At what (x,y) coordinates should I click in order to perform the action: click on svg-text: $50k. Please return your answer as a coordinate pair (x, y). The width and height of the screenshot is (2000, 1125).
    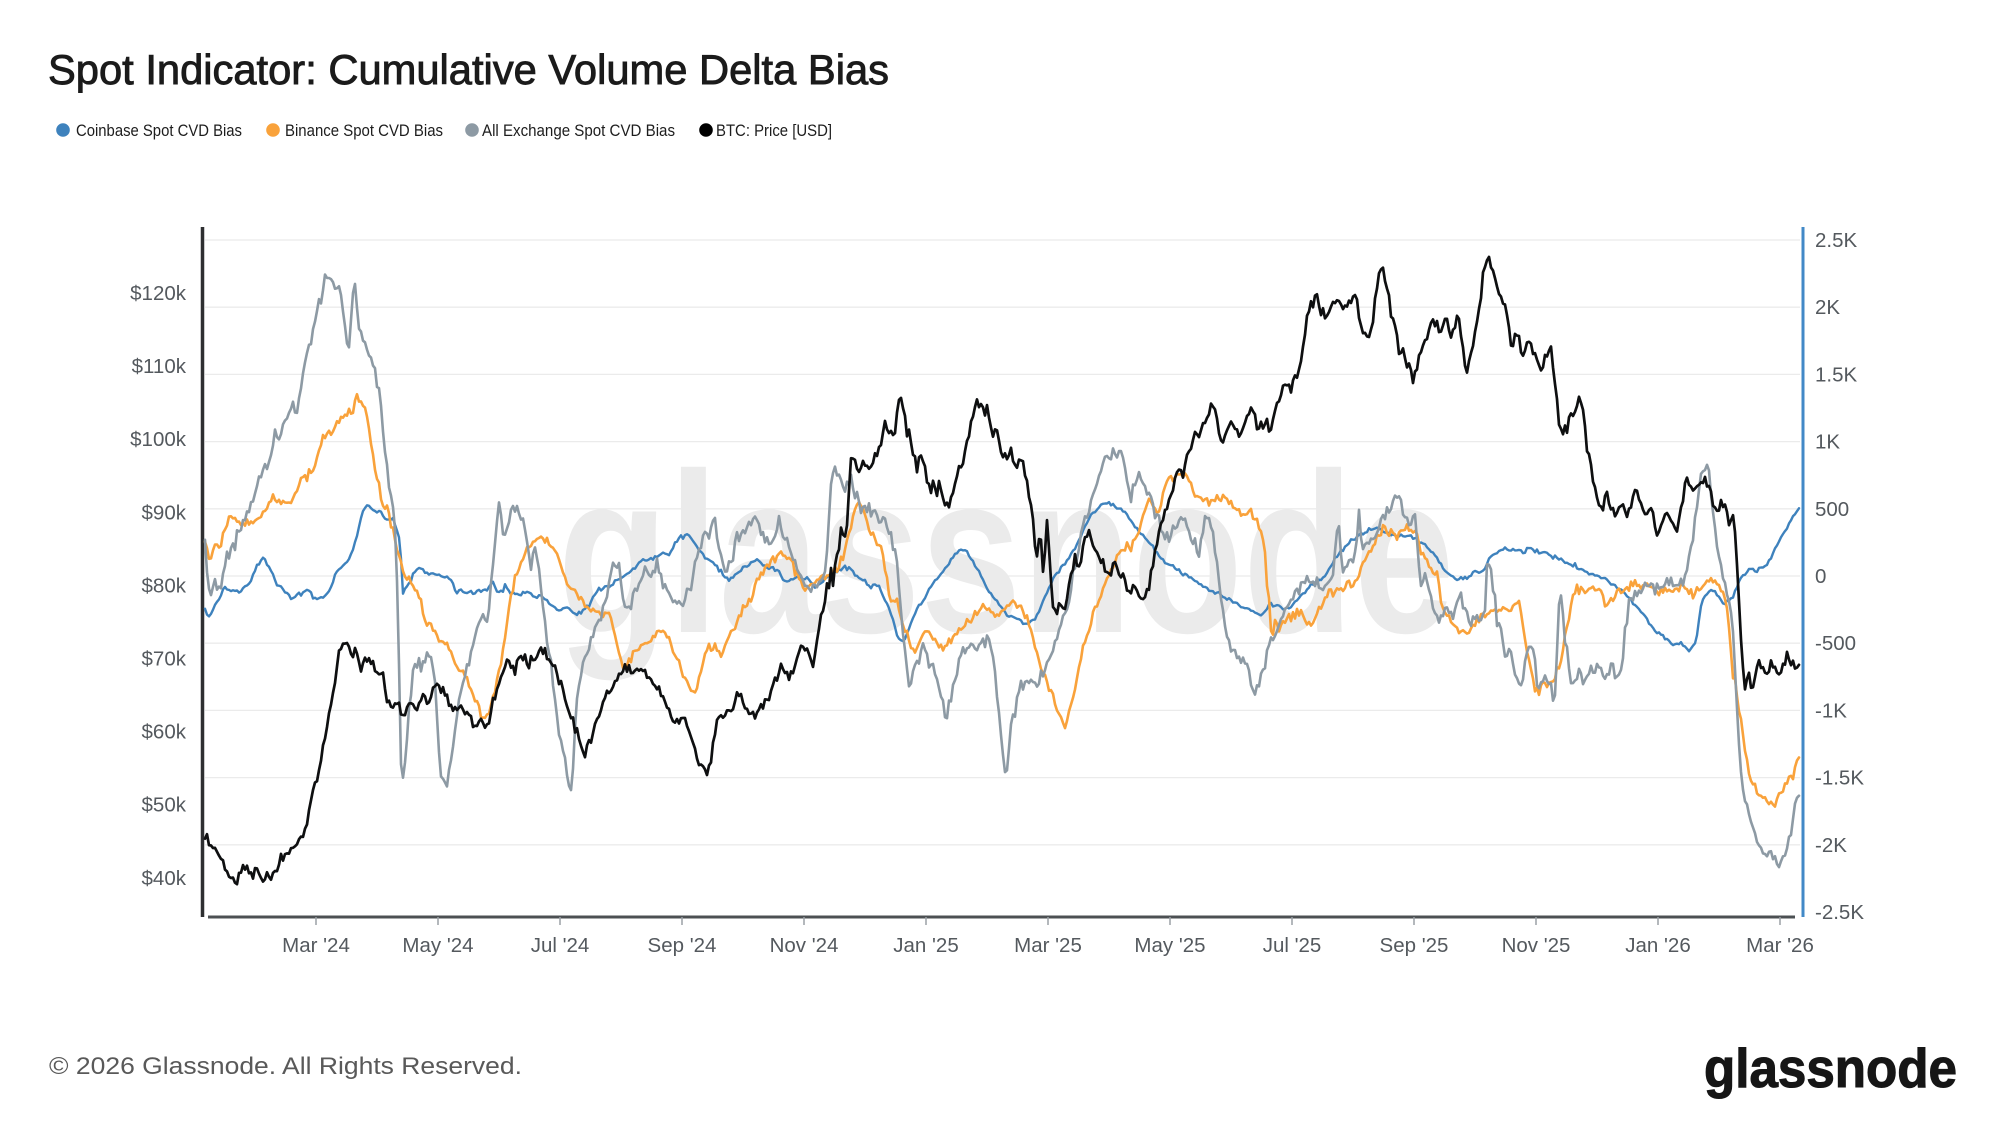
    Looking at the image, I should click on (164, 805).